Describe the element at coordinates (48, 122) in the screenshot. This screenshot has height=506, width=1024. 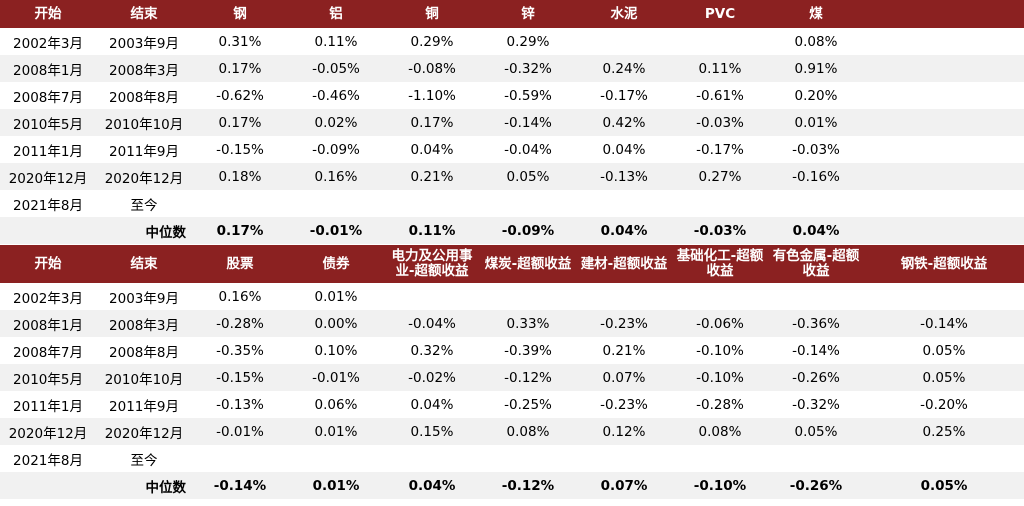
I see `date-cell: 2010年5月` at that location.